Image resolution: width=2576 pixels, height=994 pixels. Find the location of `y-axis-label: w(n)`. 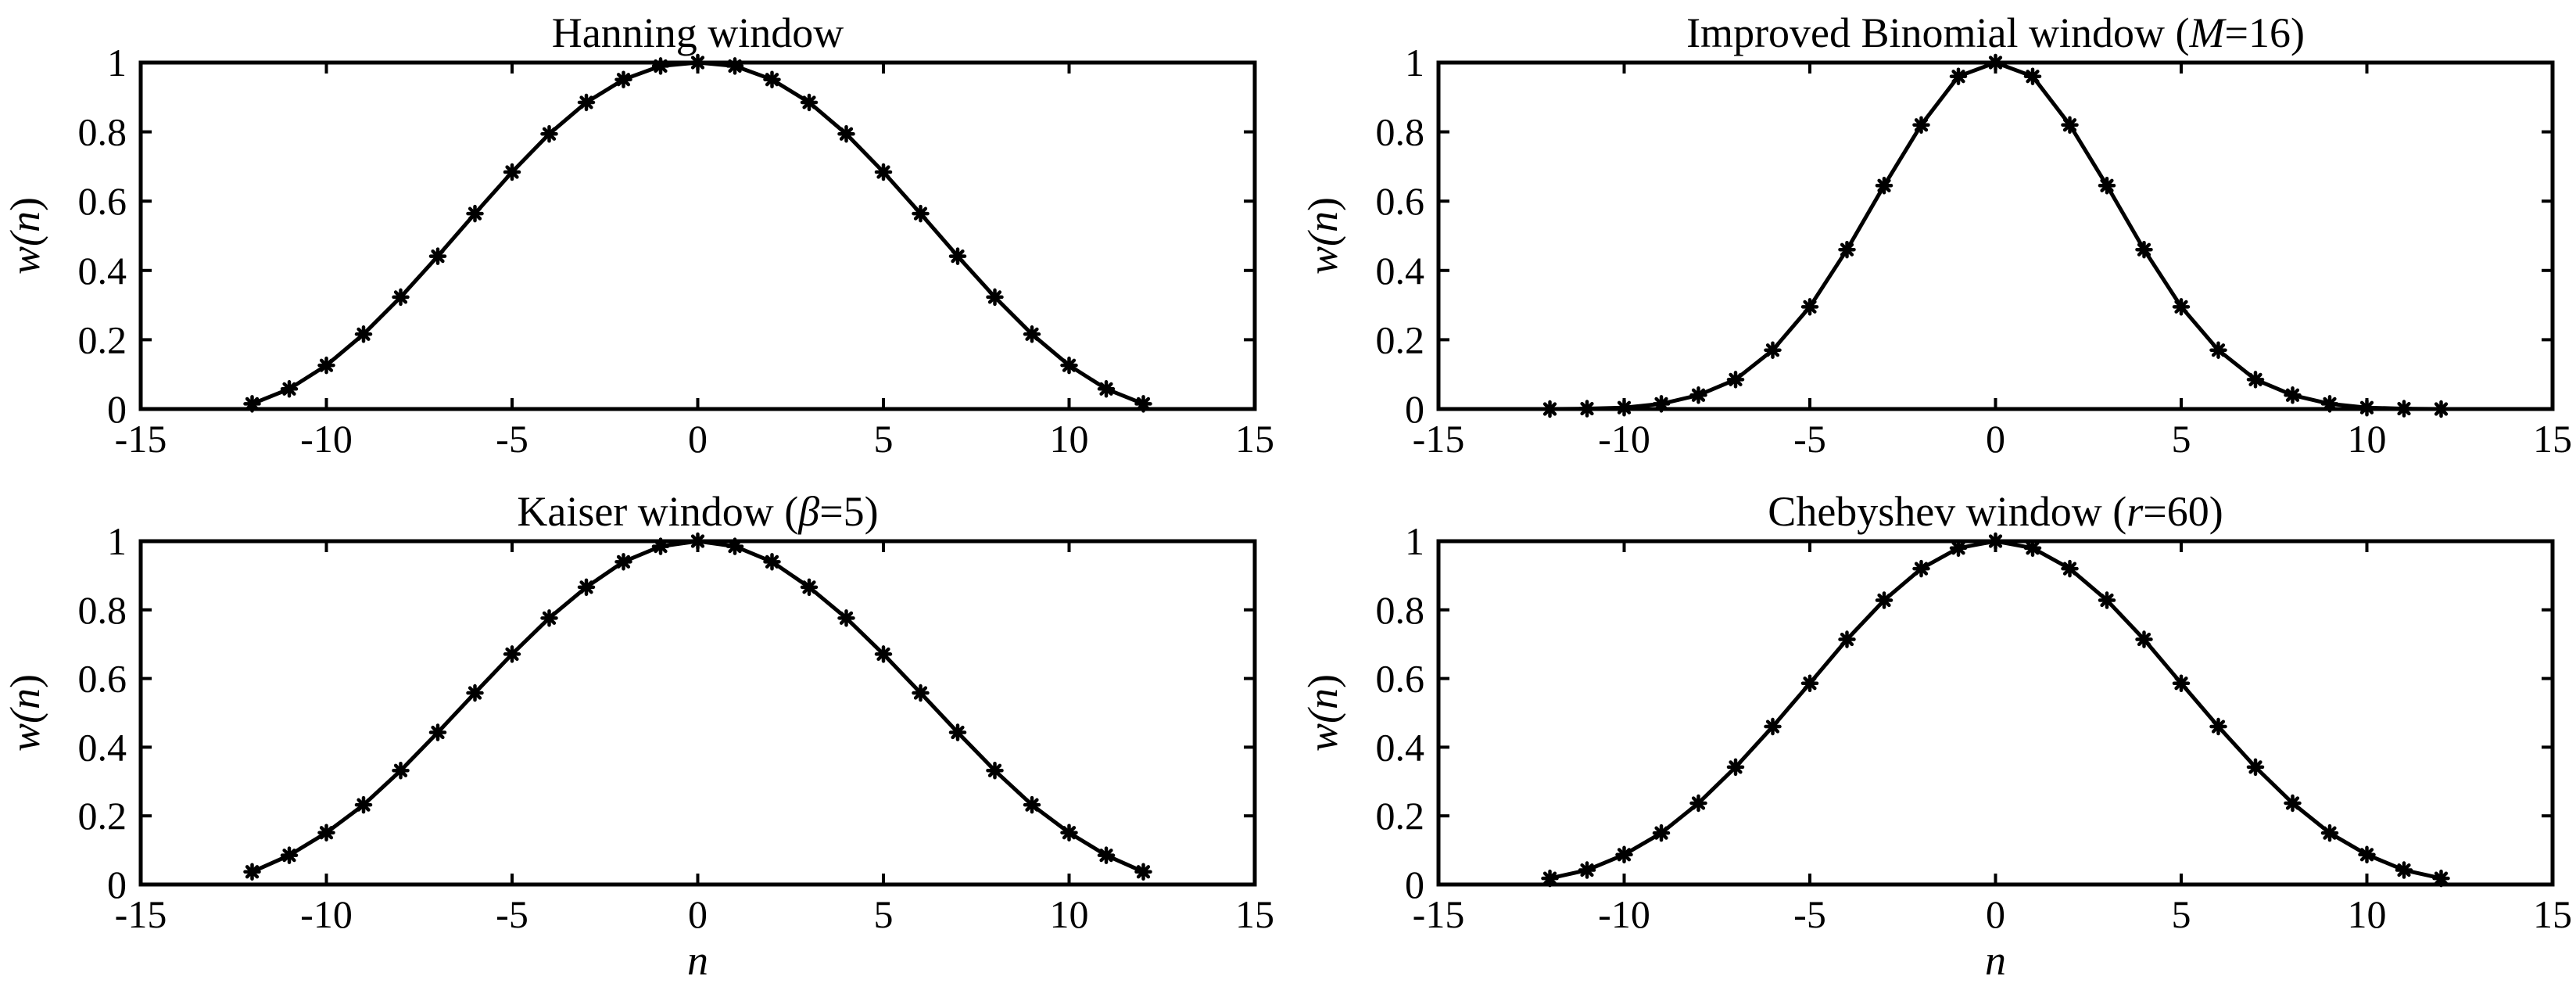

y-axis-label: w(n) is located at coordinates (25, 713).